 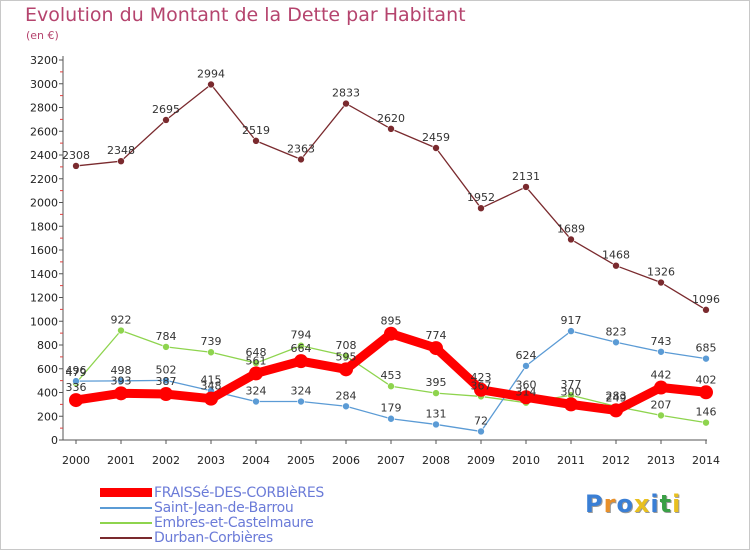 What do you see at coordinates (121, 370) in the screenshot?
I see `data-label-1: 498` at bounding box center [121, 370].